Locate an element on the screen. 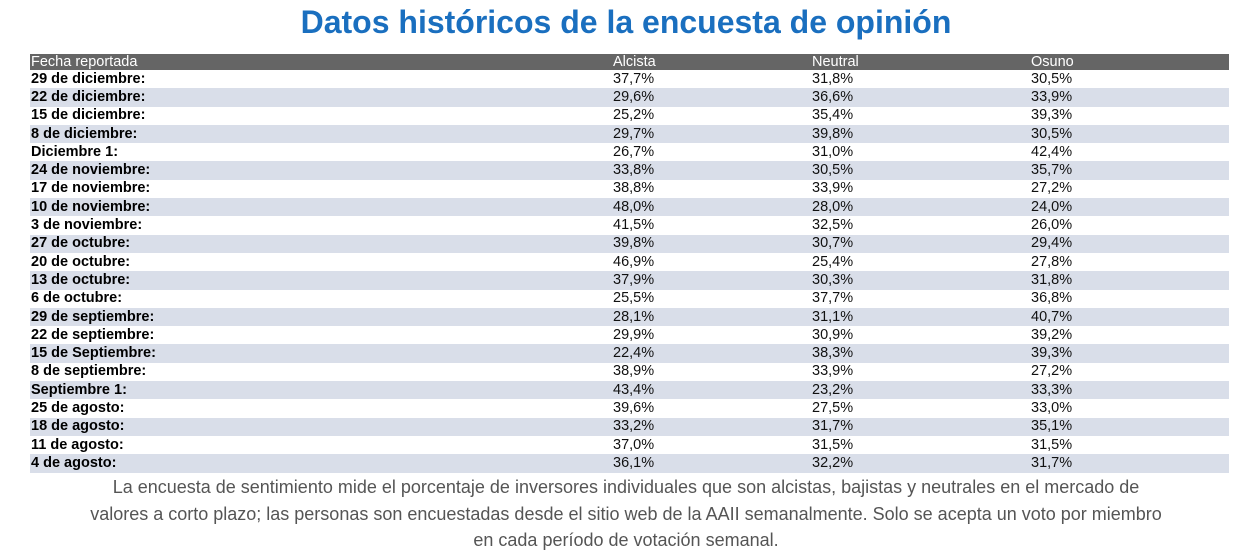  cell-bullish: 38,9% is located at coordinates (634, 371).